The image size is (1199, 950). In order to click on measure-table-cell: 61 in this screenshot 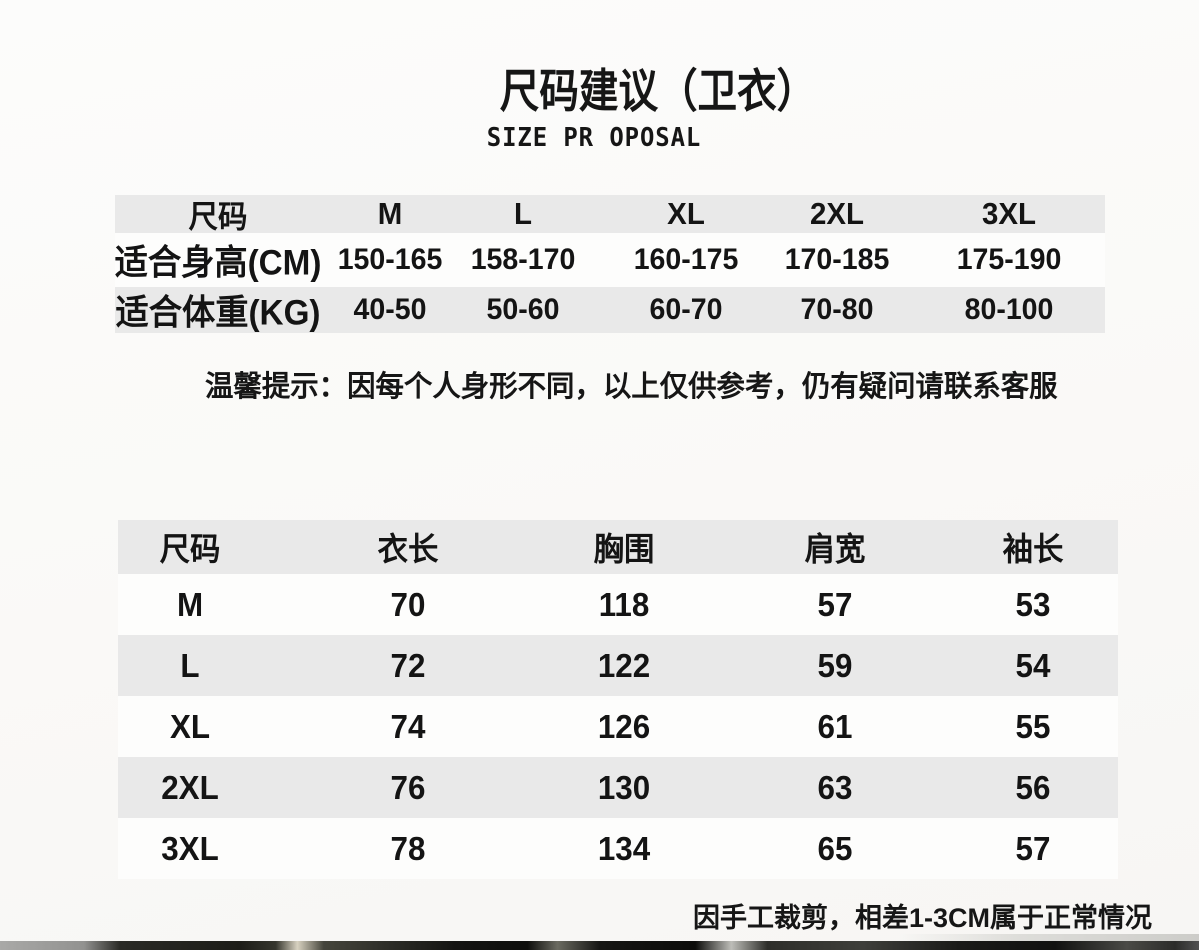, I will do `click(835, 726)`.